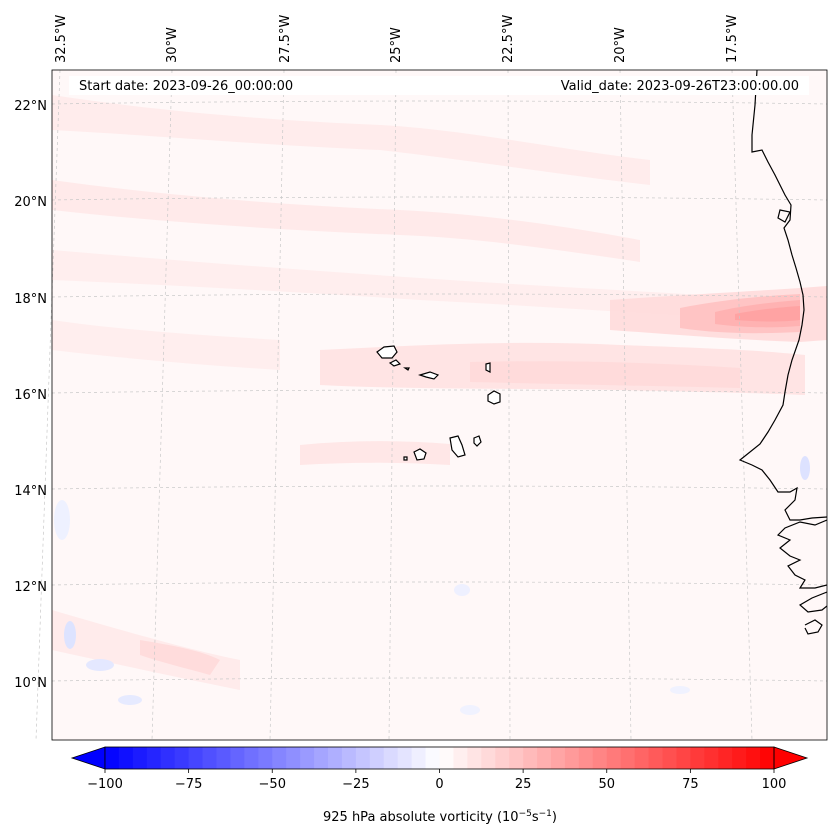 The width and height of the screenshot is (837, 839). Describe the element at coordinates (620, 45) in the screenshot. I see `longitude-label: 20°W` at that location.